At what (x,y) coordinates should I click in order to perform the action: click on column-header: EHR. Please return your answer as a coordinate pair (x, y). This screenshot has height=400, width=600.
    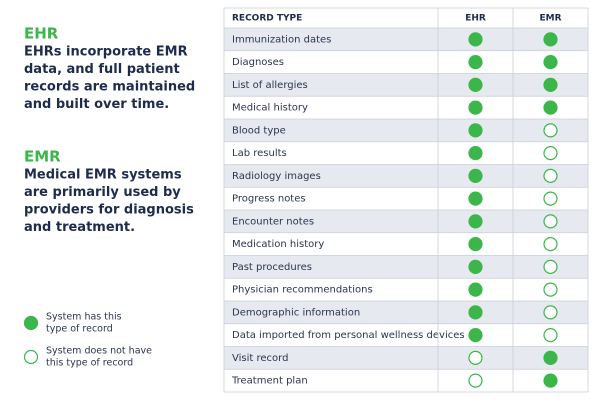
    Looking at the image, I should click on (475, 19).